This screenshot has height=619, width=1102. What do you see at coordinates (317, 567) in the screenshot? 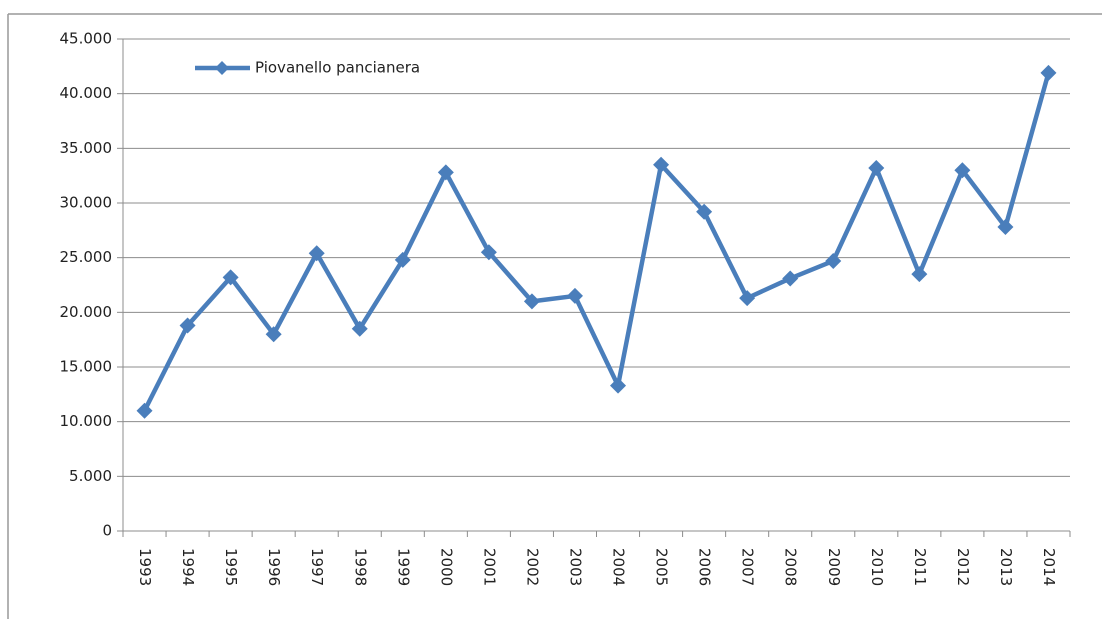
I see `x-tick-label: 1997` at bounding box center [317, 567].